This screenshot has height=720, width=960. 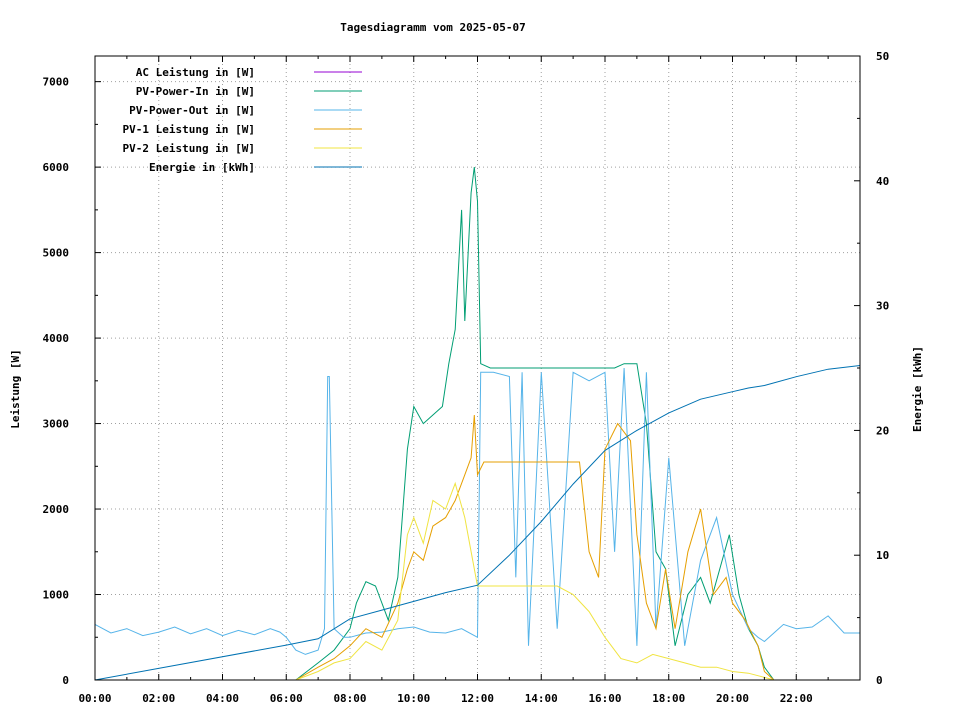 What do you see at coordinates (94, 698) in the screenshot?
I see `x-tick-label: 00:00` at bounding box center [94, 698].